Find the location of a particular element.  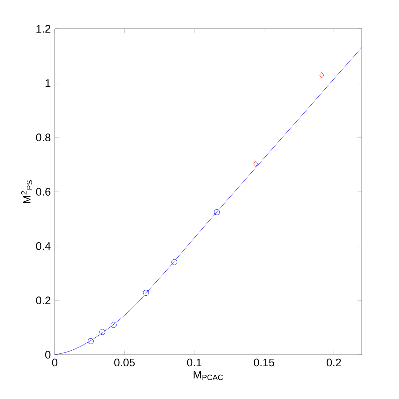

y-tick-label: 1 is located at coordinates (48, 84).